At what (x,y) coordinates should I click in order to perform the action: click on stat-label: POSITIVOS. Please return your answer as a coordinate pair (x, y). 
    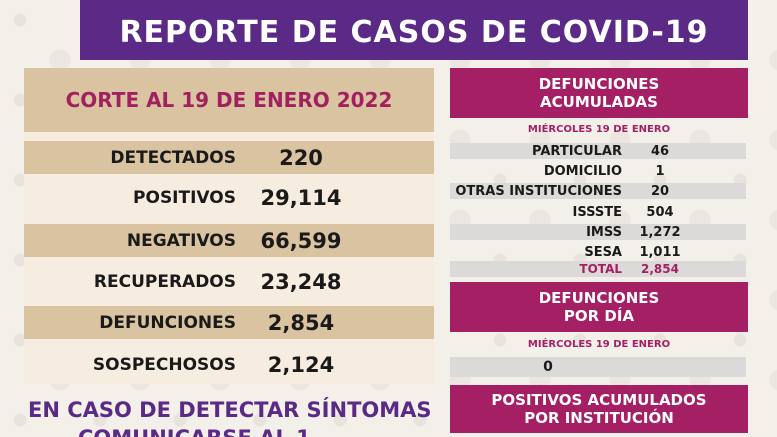
    Looking at the image, I should click on (184, 197).